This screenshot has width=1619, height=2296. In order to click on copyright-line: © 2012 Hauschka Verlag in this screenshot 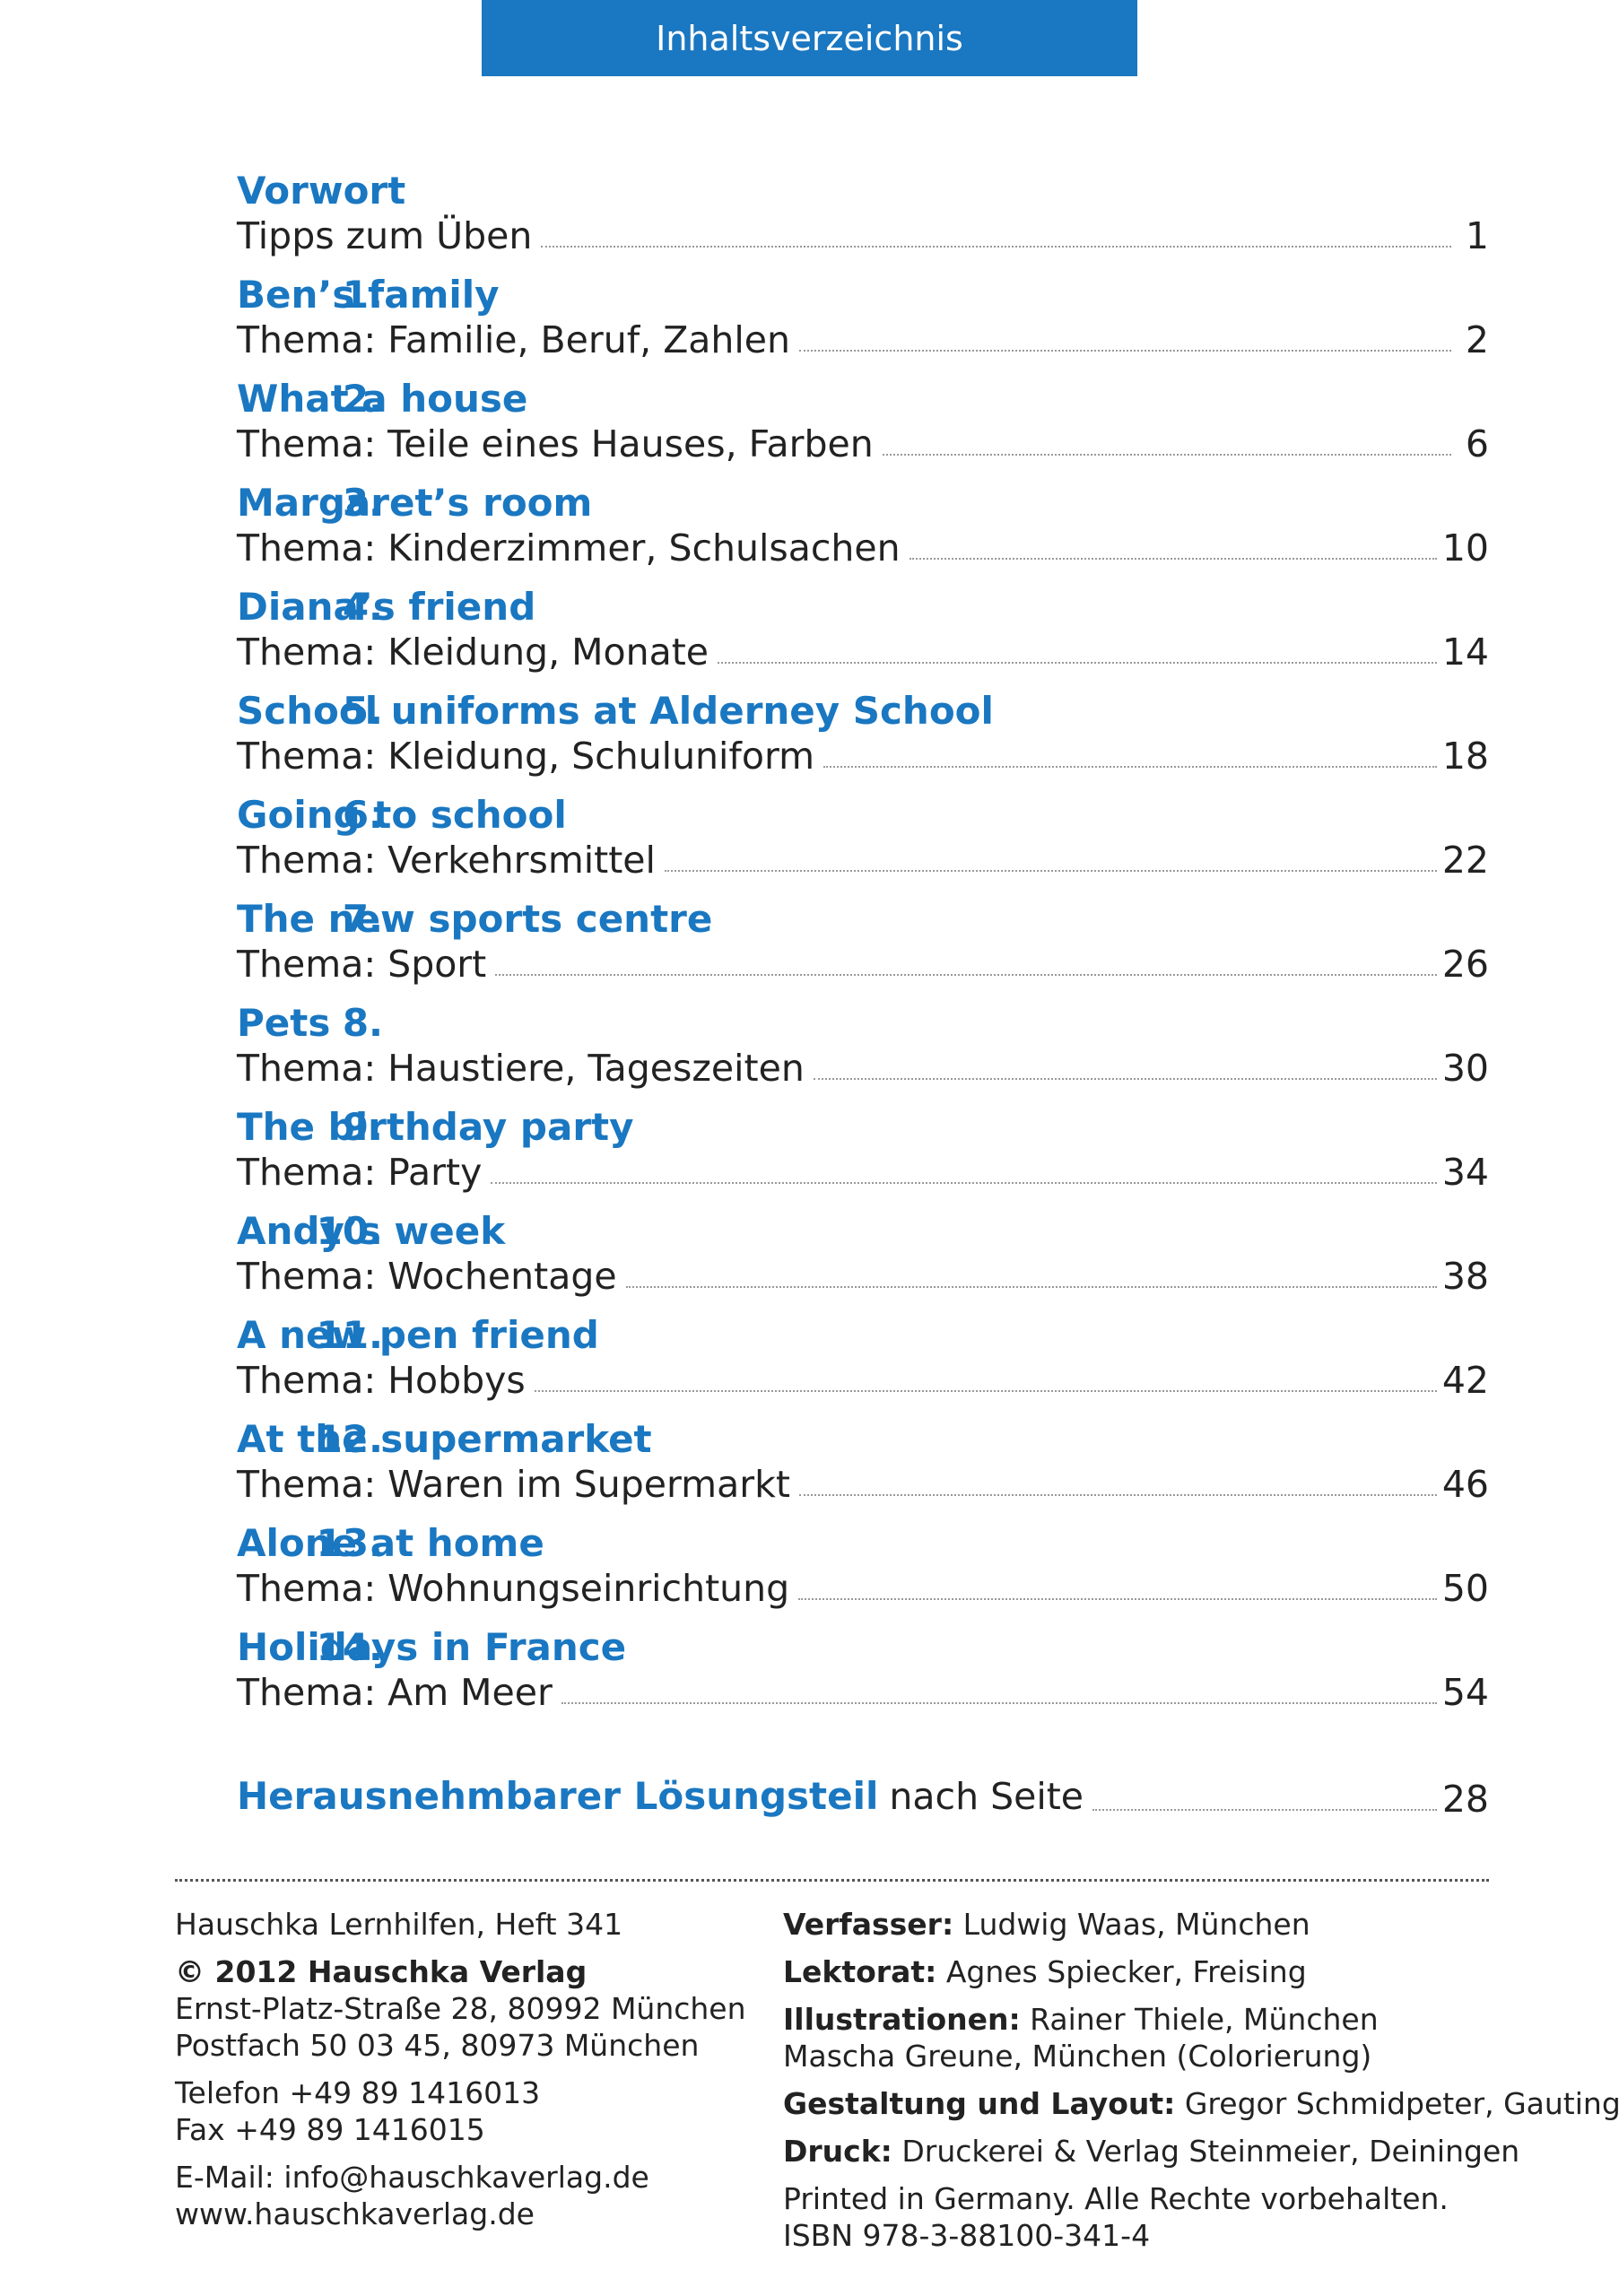, I will do `click(381, 1971)`.